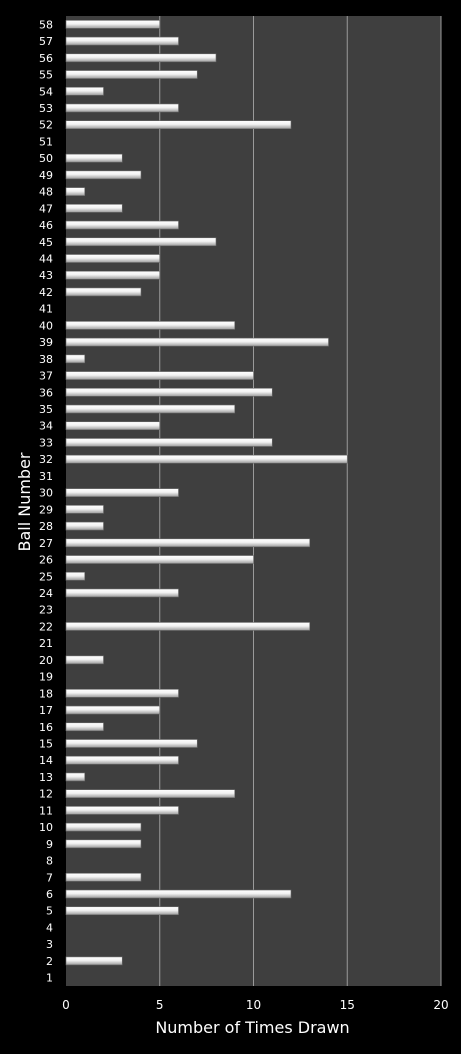  I want to click on y-tick-label-18: 18, so click(46, 693).